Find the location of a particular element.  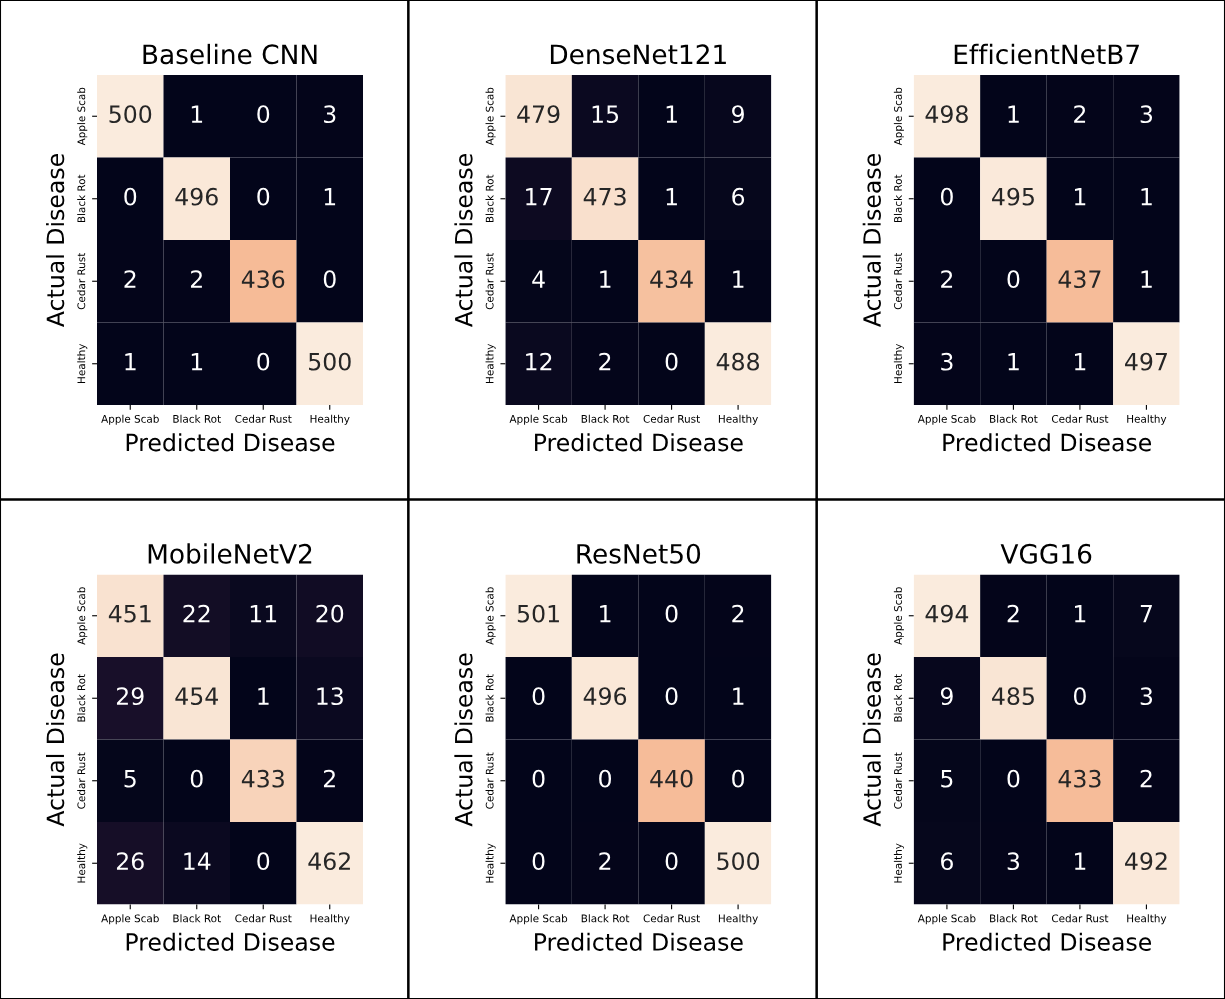

chart-title: Baseline CNN is located at coordinates (230, 54).